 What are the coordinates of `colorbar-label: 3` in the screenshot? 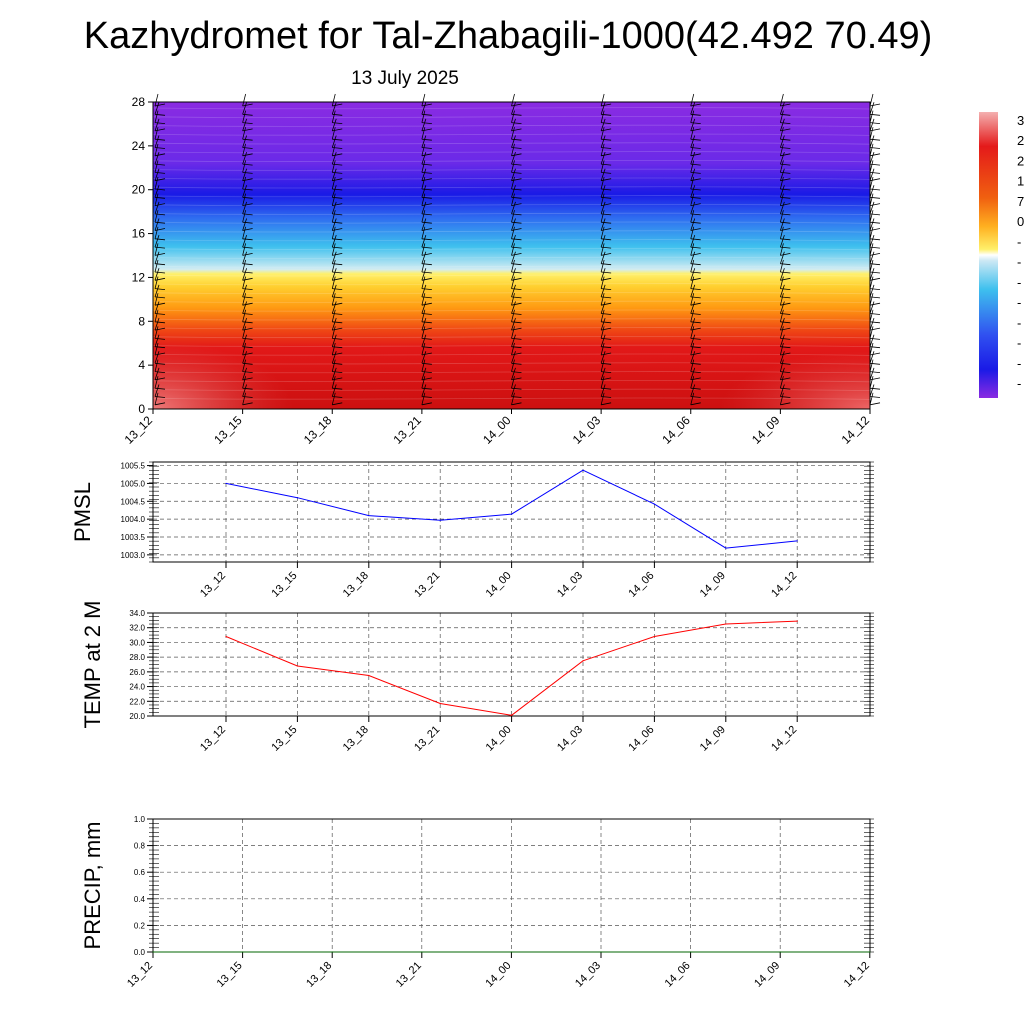 It's located at (1020, 120).